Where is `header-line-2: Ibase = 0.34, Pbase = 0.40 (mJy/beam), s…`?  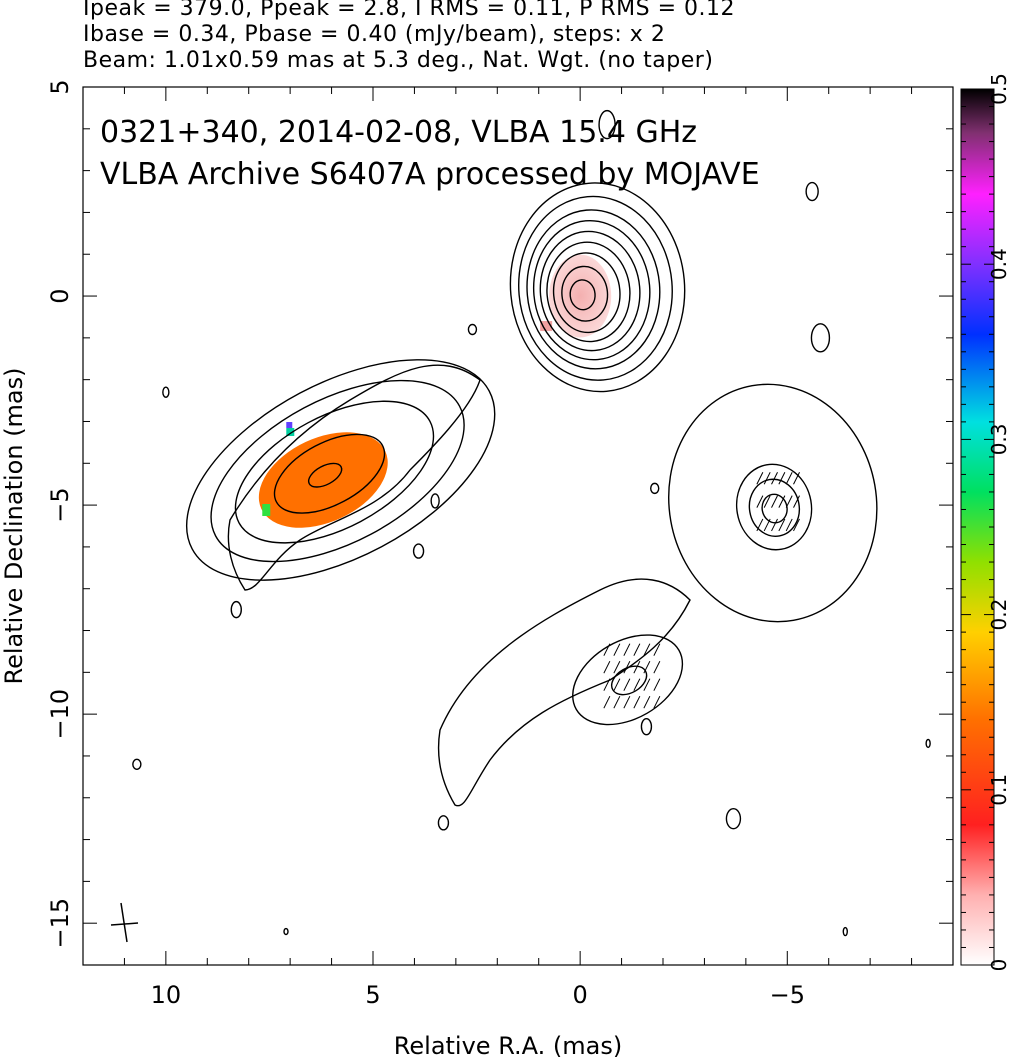
header-line-2: Ibase = 0.34, Pbase = 0.40 (mJy/beam), s… is located at coordinates (374, 34).